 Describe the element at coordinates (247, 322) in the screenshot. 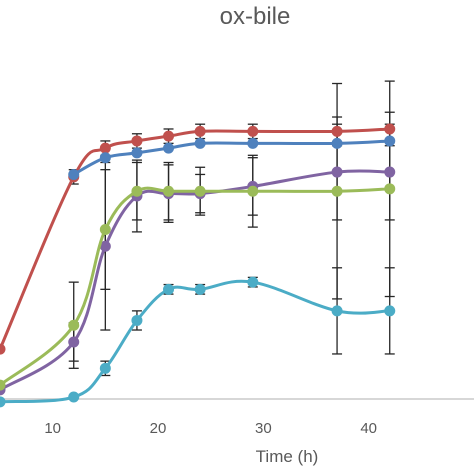

I see `series-4-error-bars` at that location.